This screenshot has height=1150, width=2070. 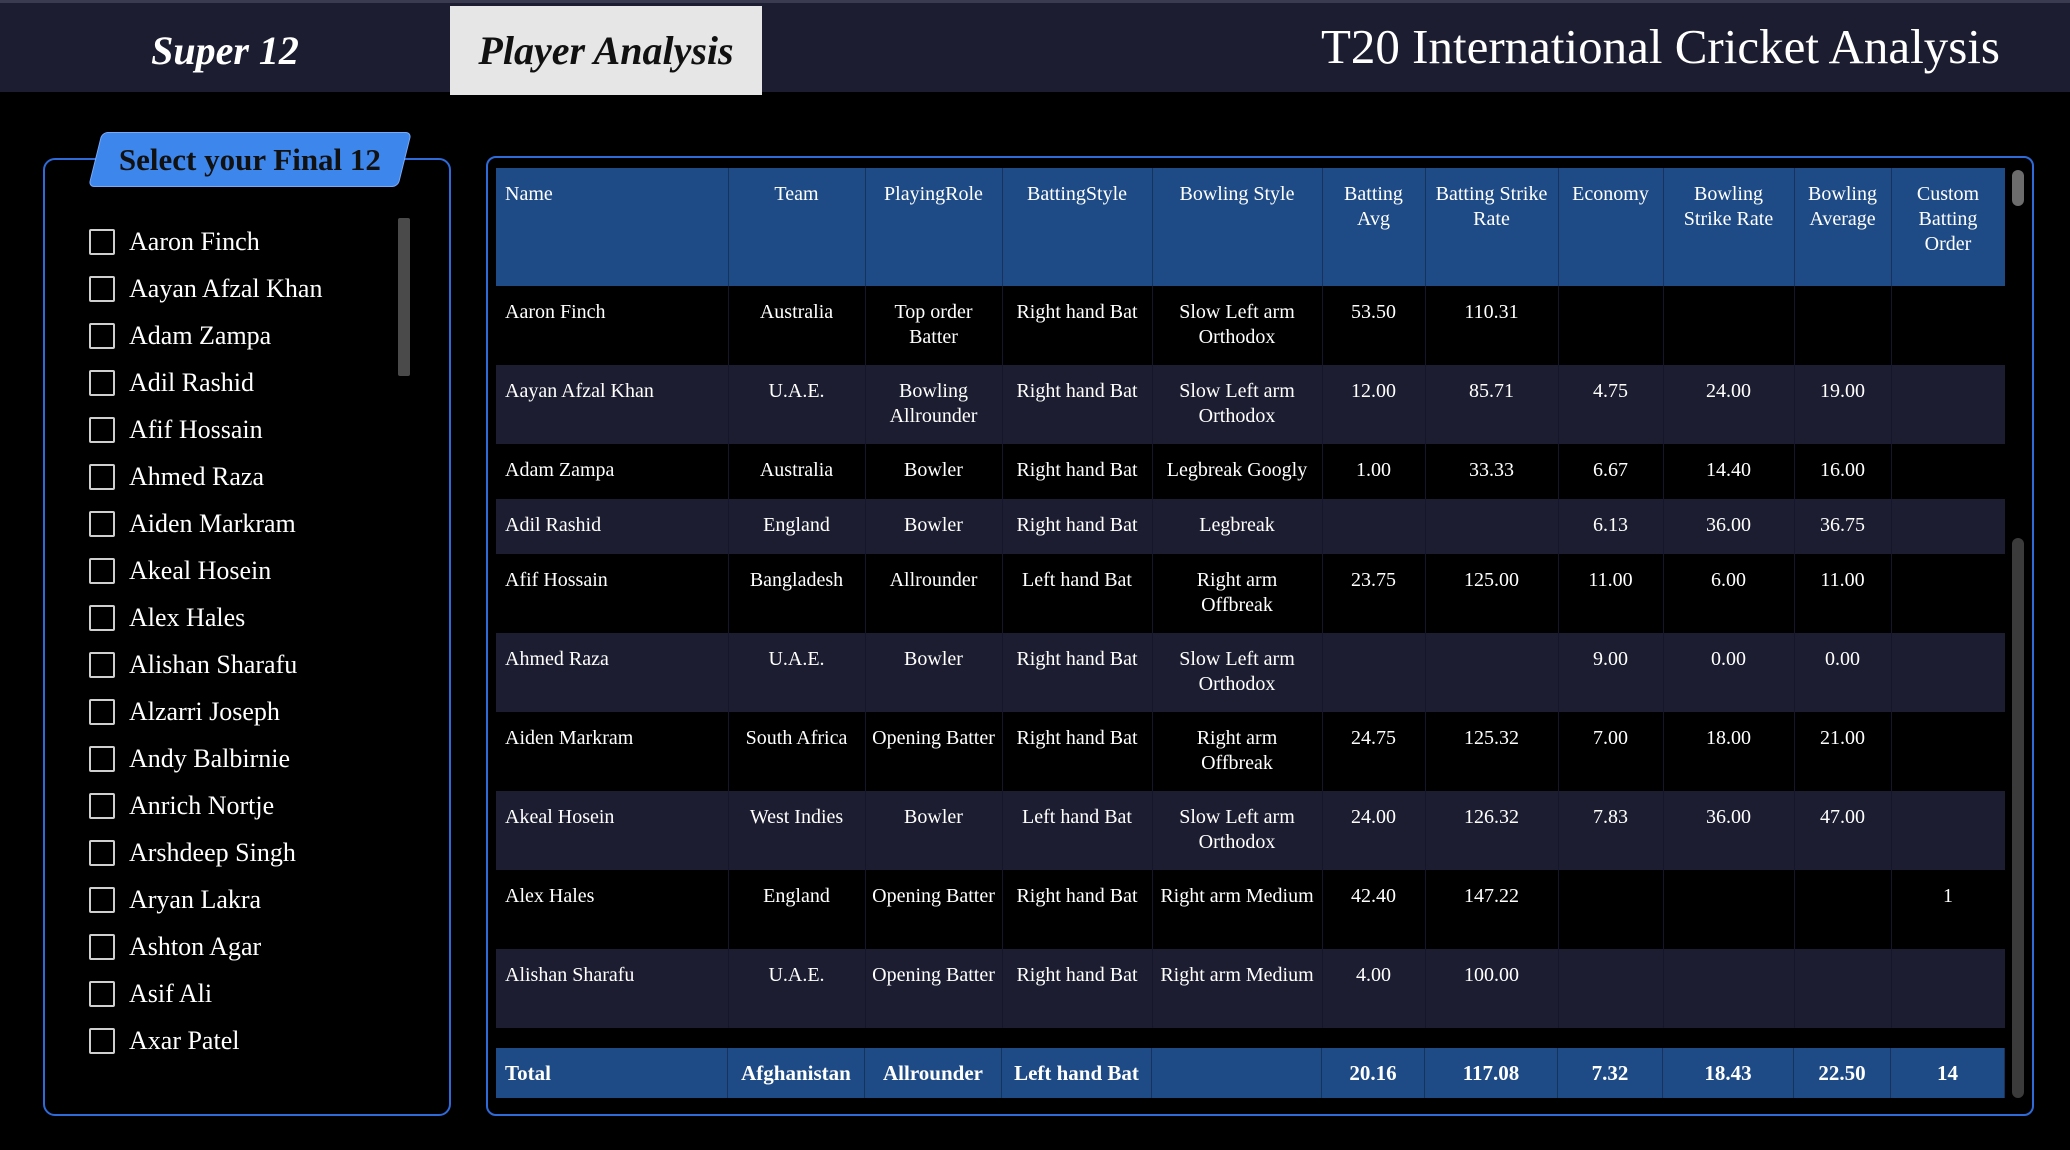 I want to click on player-item: Arshdeep Singh, so click(x=239, y=852).